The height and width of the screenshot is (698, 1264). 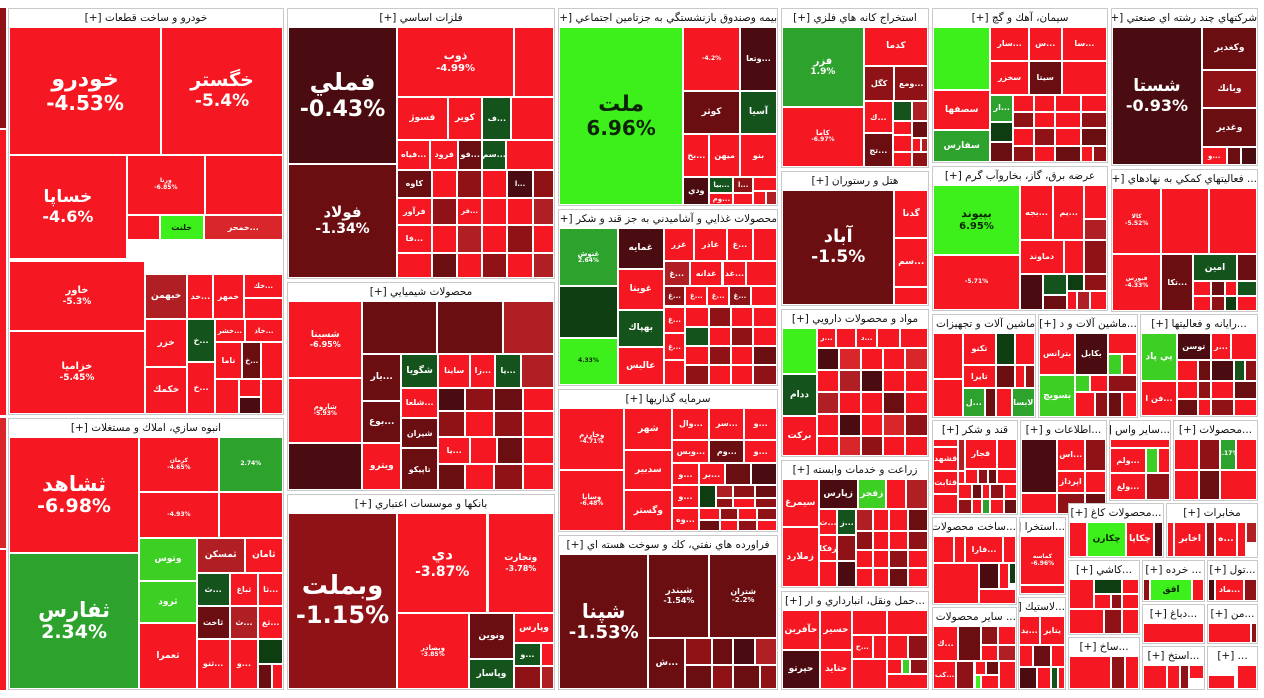 What do you see at coordinates (343, 601) in the screenshot?
I see `tile-وبملت: وبملت -1.15%` at bounding box center [343, 601].